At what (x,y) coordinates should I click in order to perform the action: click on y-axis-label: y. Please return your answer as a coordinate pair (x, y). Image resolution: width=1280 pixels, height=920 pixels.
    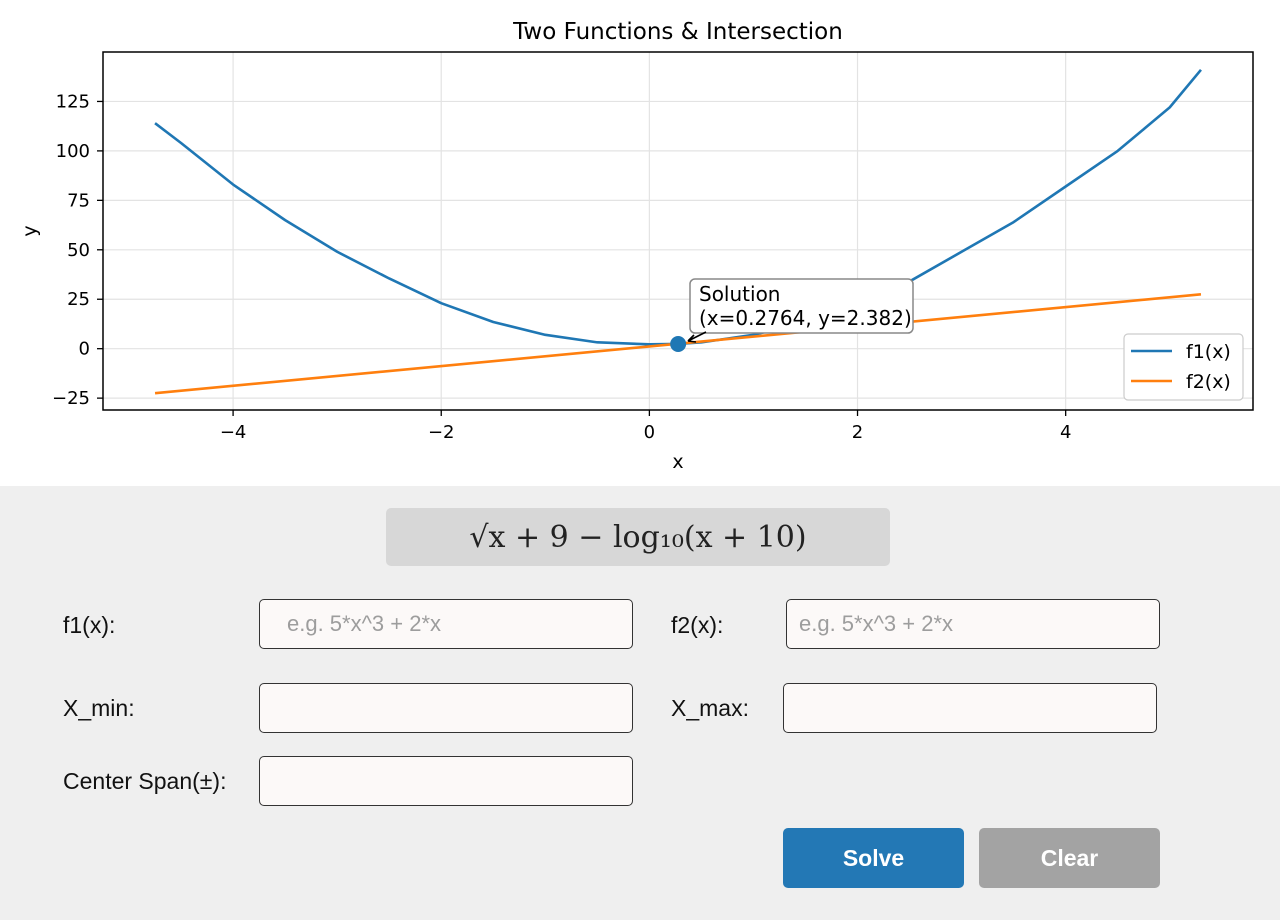
    Looking at the image, I should click on (30, 230).